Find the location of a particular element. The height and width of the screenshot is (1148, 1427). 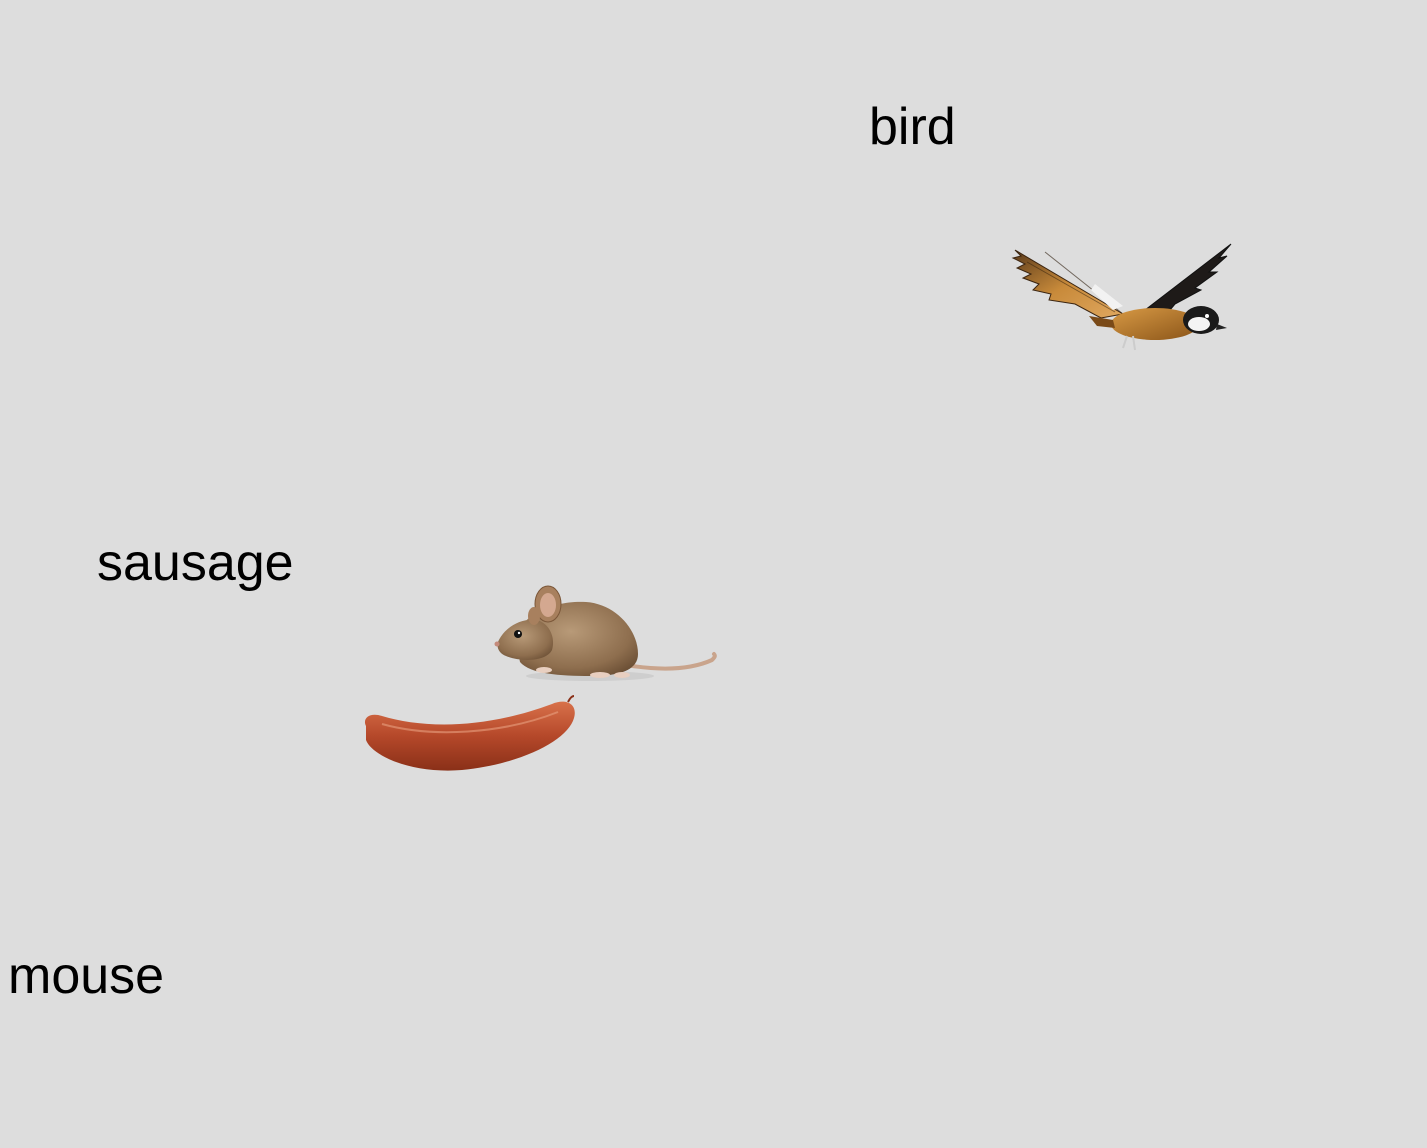

mouse-icon is located at coordinates (605, 632).